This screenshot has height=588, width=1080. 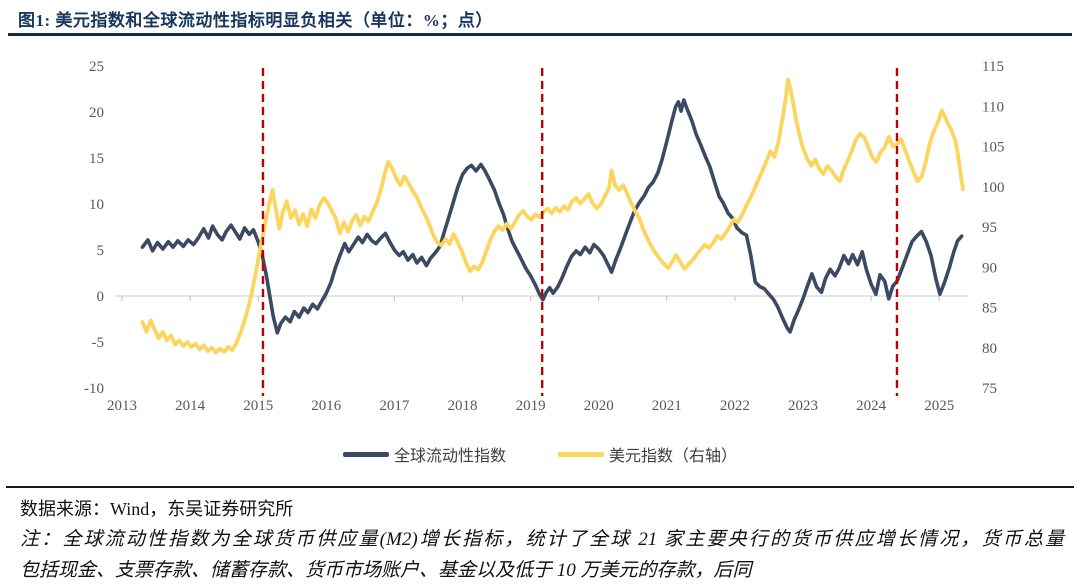 What do you see at coordinates (394, 406) in the screenshot?
I see `x-axis-tick-label: 2017` at bounding box center [394, 406].